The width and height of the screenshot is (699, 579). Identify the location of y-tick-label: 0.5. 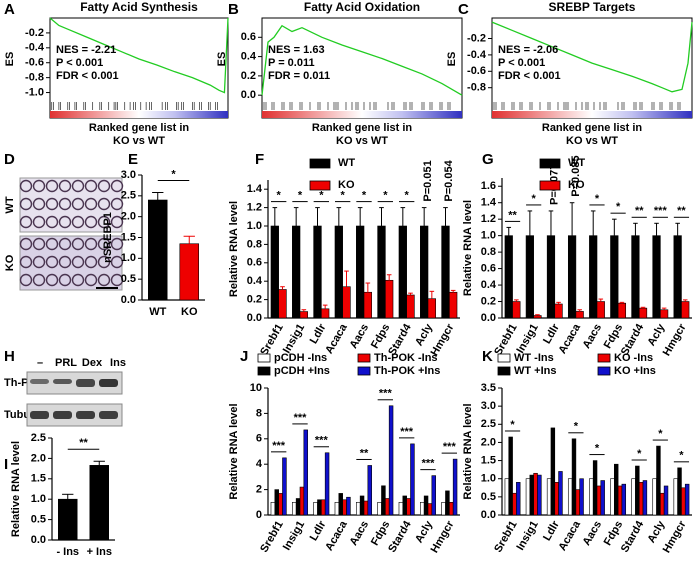
(488, 497).